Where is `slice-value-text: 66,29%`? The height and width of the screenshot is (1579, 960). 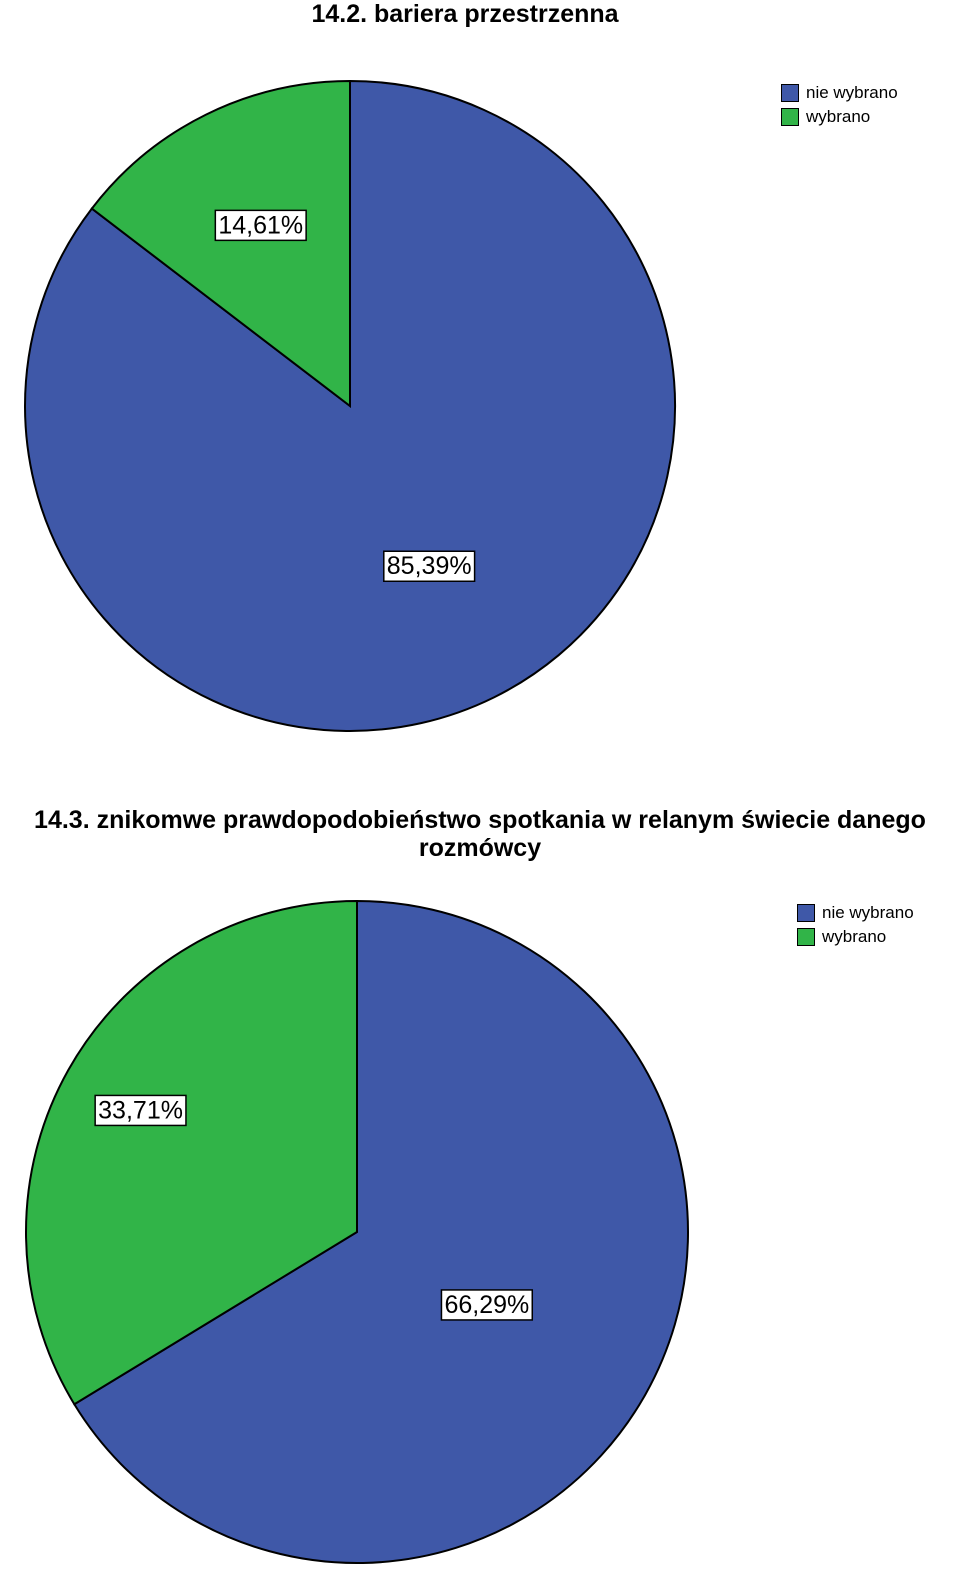 slice-value-text: 66,29% is located at coordinates (486, 1305).